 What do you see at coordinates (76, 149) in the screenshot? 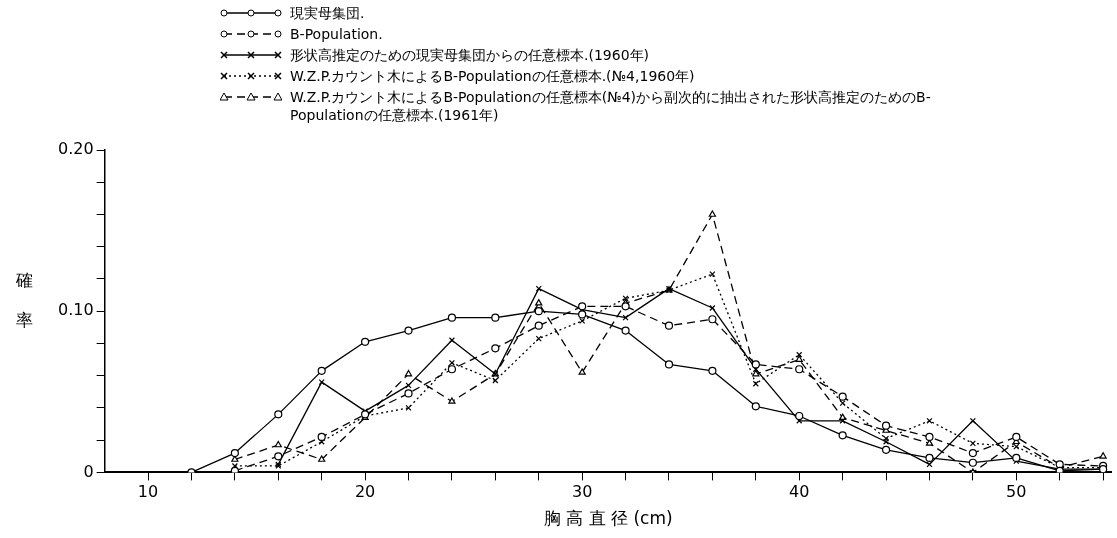
I see `y-tick-label: 0.20` at bounding box center [76, 149].